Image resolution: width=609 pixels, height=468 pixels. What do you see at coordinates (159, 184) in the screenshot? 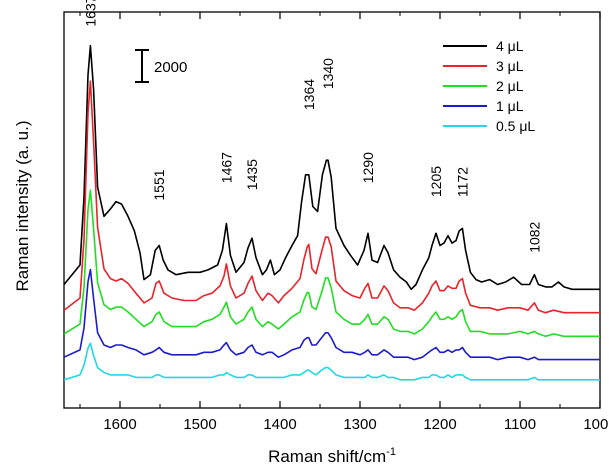
I see `peak-label: 1551` at bounding box center [159, 184].